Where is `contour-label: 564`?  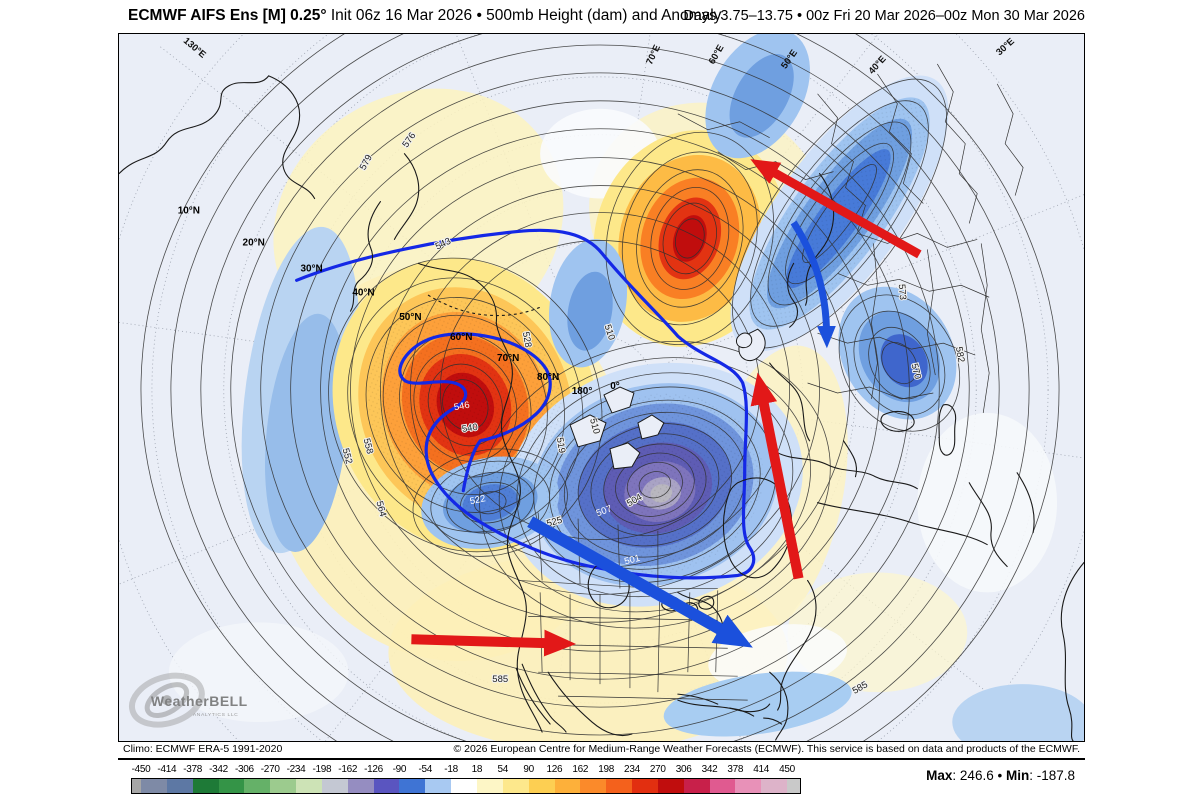
contour-label: 564 is located at coordinates (381, 509).